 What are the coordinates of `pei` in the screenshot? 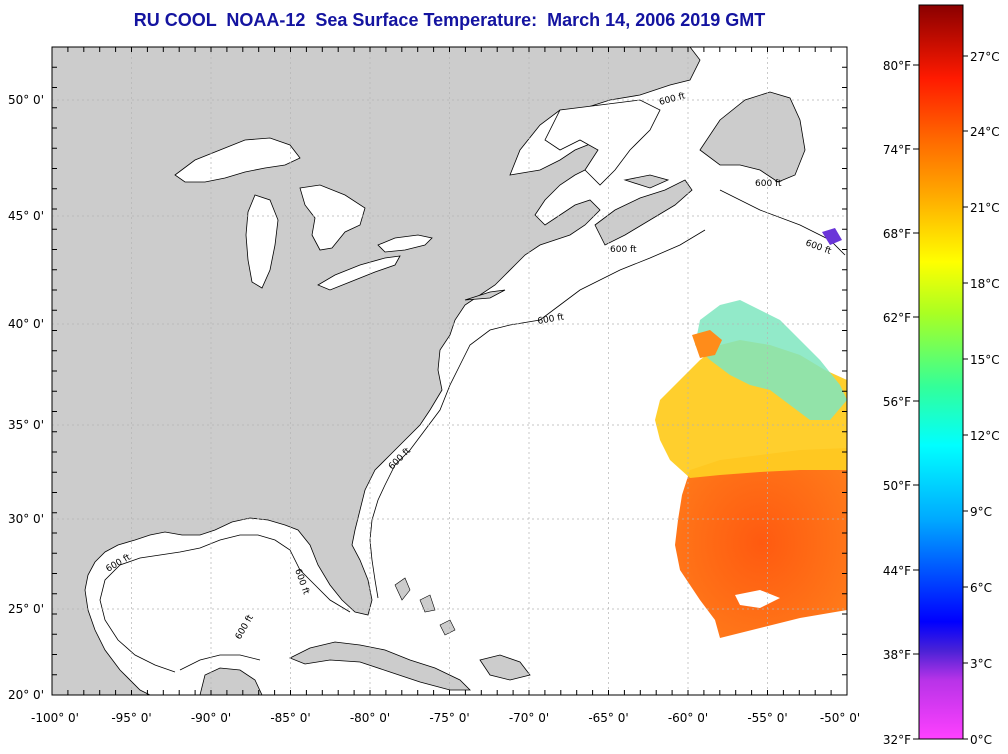 It's located at (646, 181).